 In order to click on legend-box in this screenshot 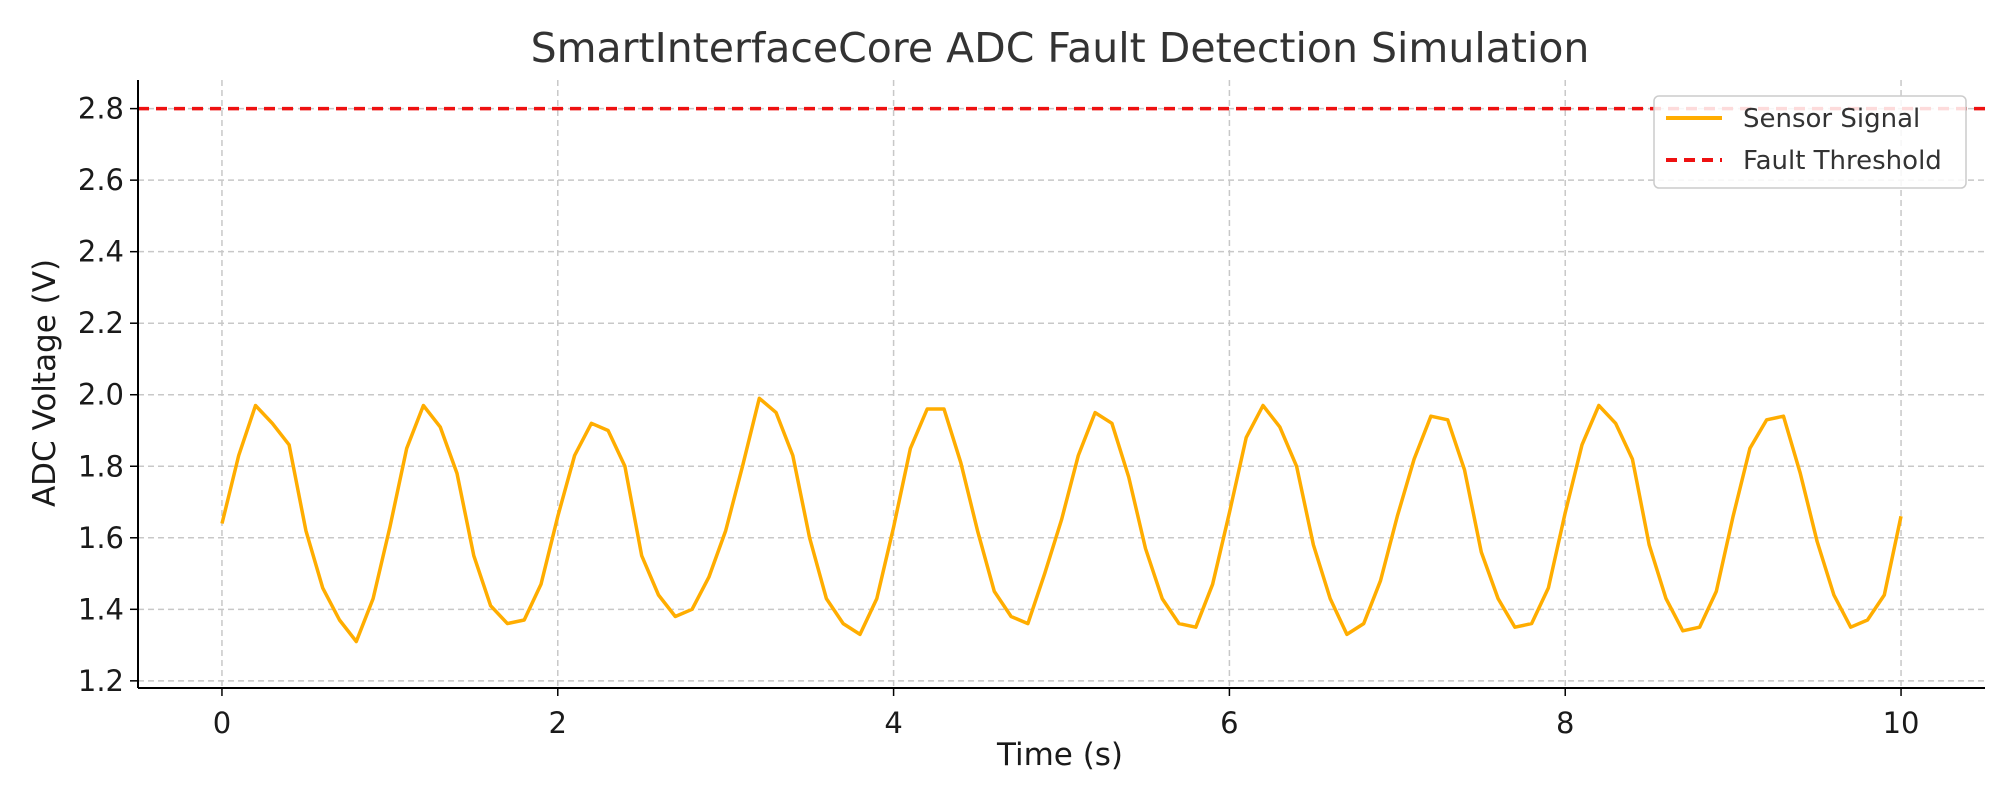, I will do `click(1810, 142)`.